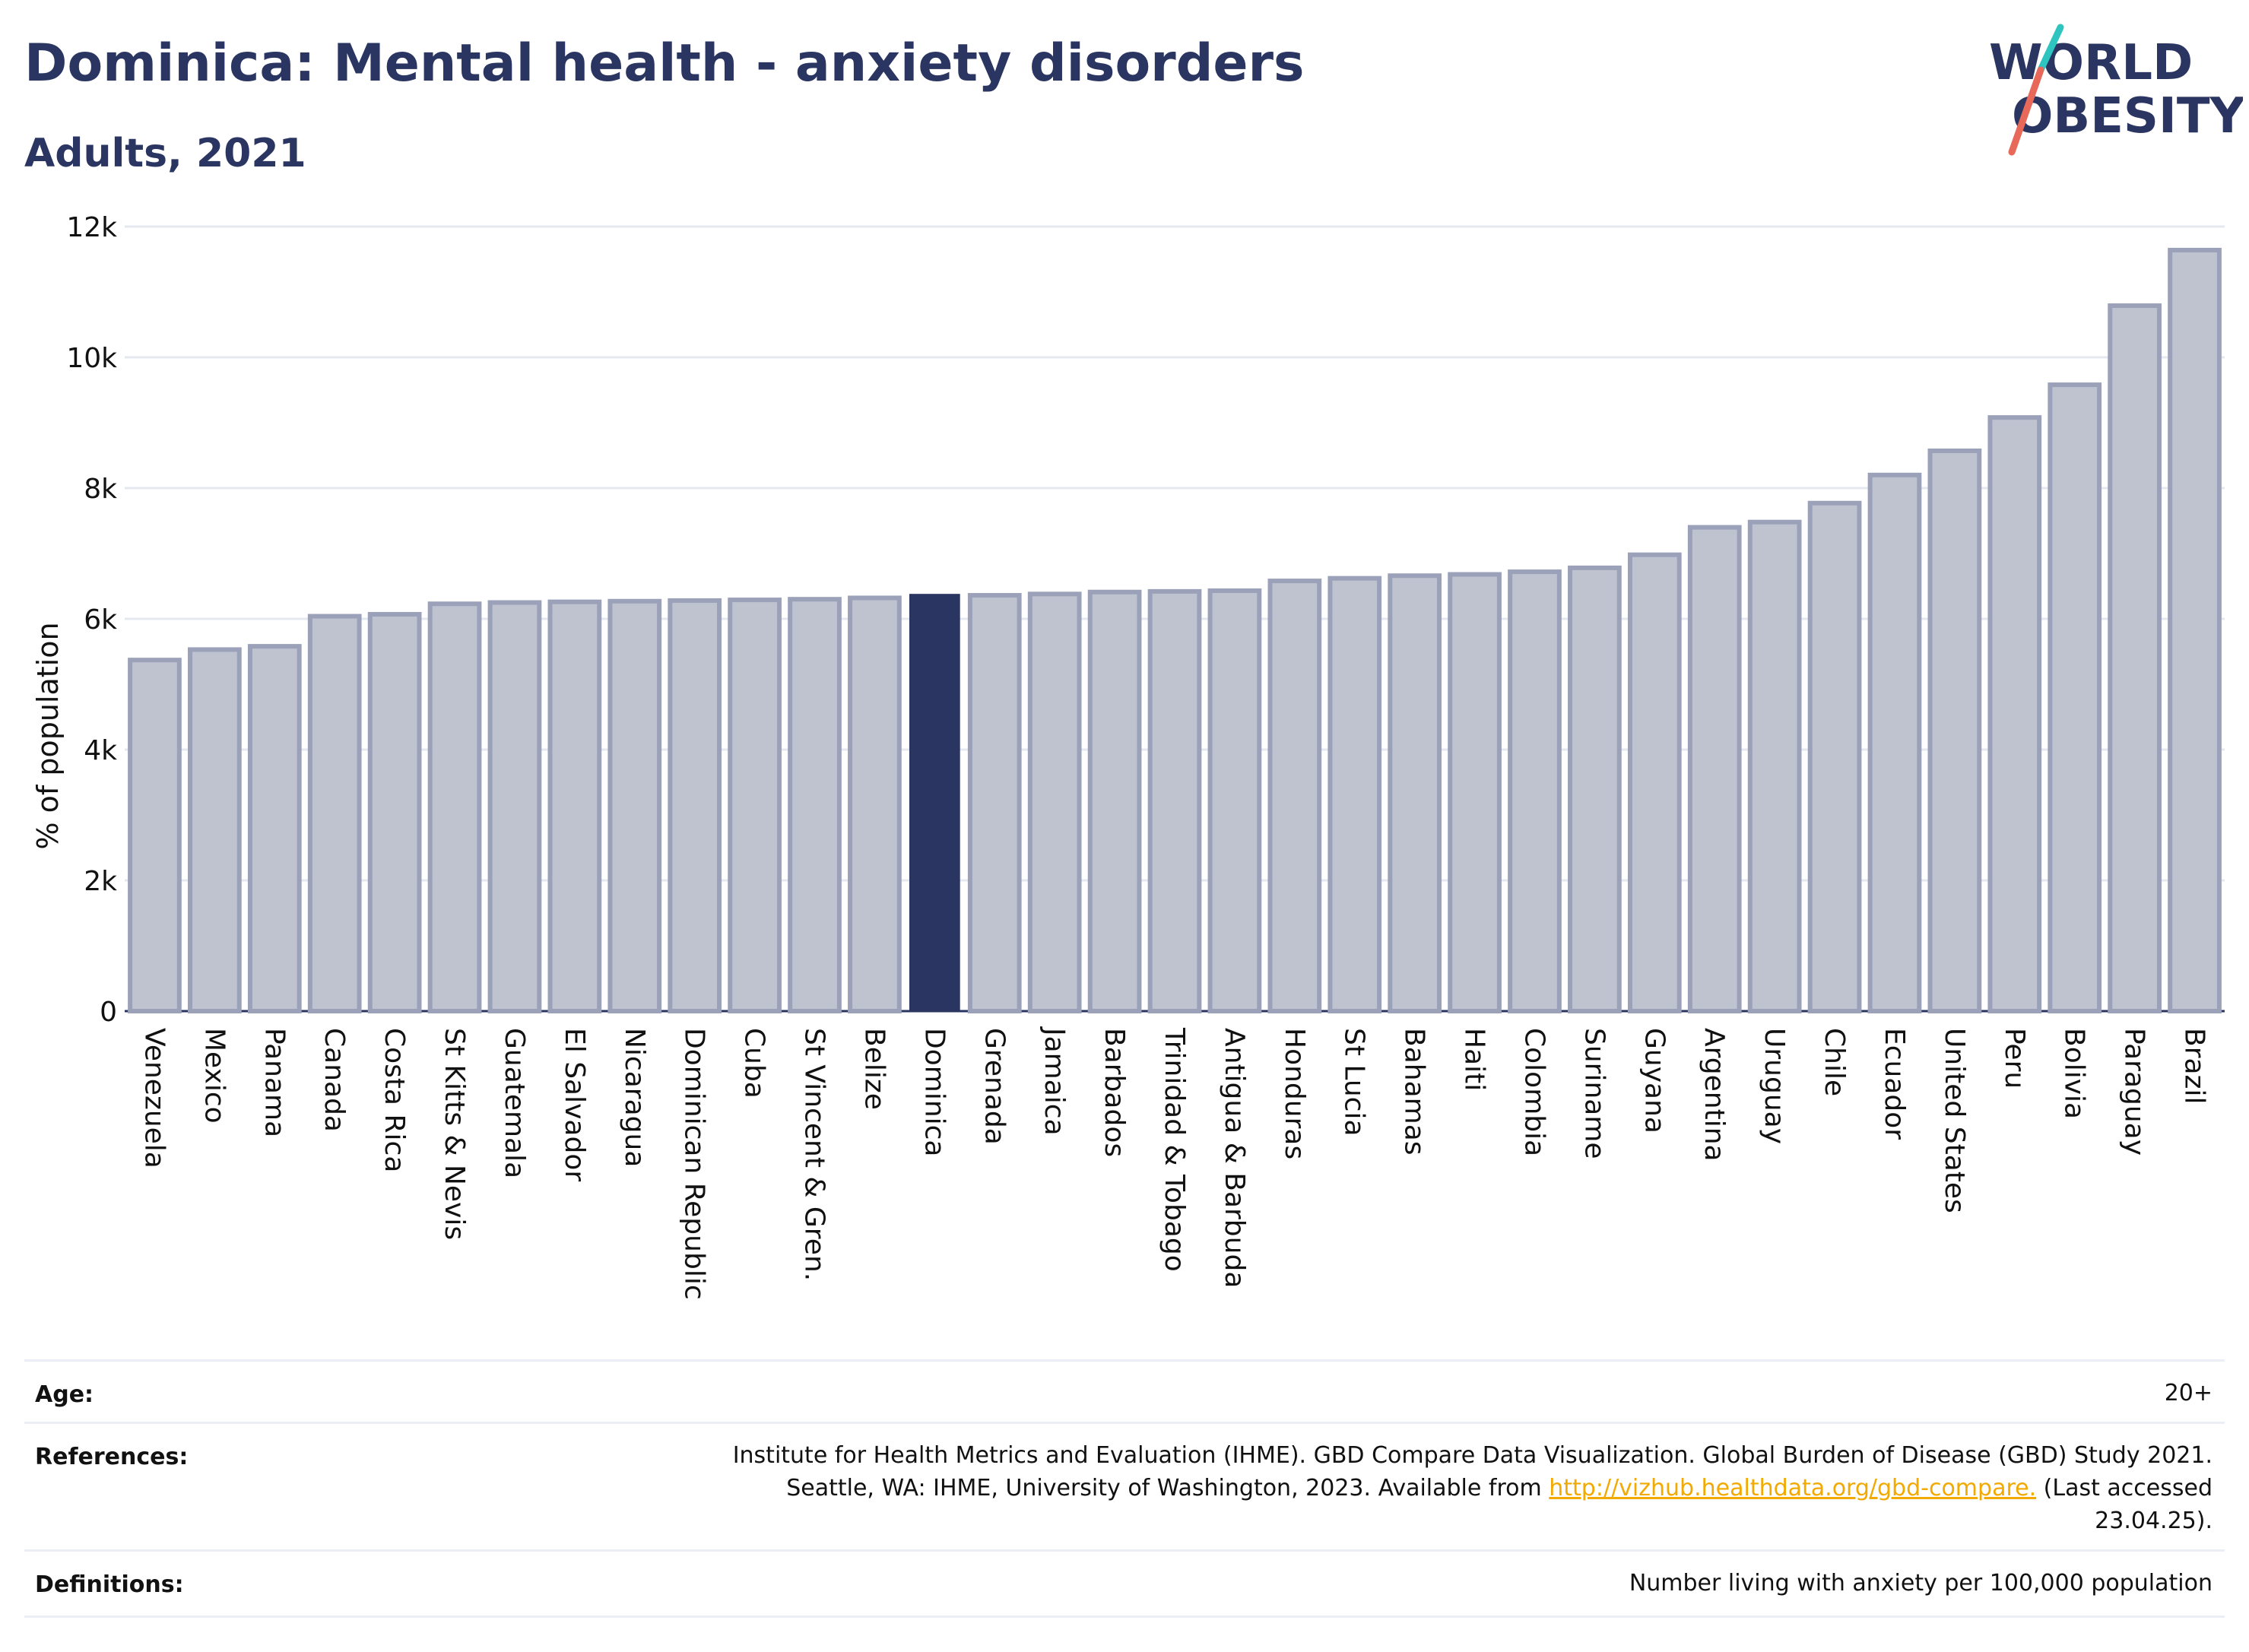 The width and height of the screenshot is (2249, 1652). What do you see at coordinates (91, 358) in the screenshot?
I see `y-tick-label: 10k` at bounding box center [91, 358].